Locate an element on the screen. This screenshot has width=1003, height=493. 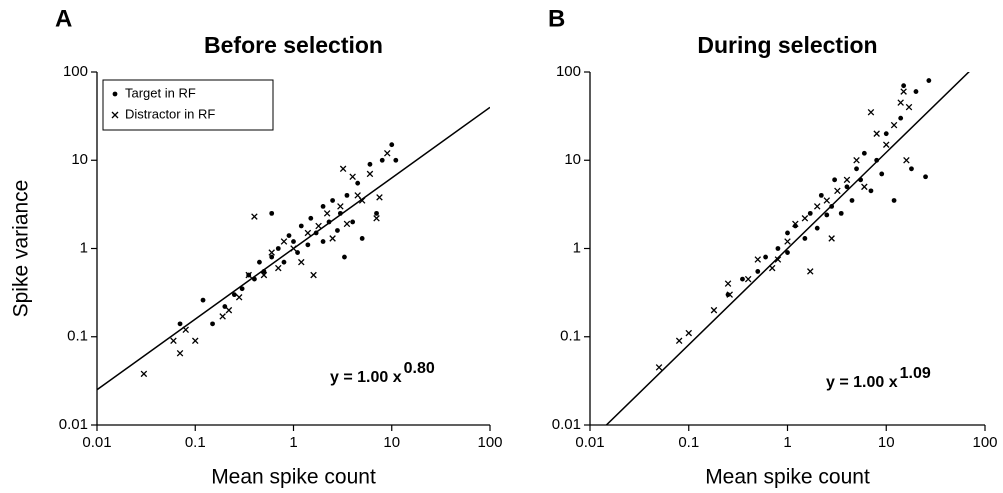
y-axis-label: Spike variance is located at coordinates (21, 249).